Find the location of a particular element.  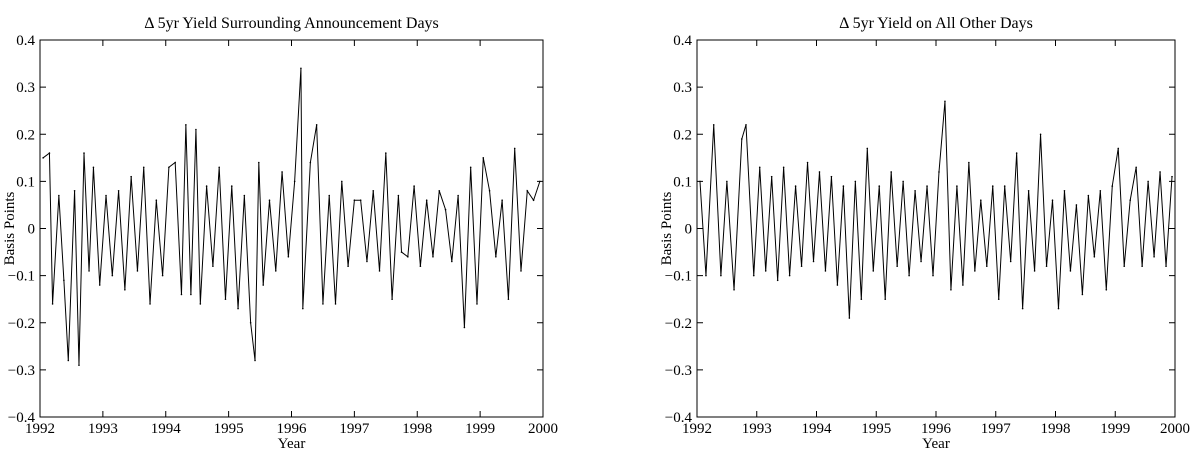

x-tick-label: 1998 is located at coordinates (417, 429).